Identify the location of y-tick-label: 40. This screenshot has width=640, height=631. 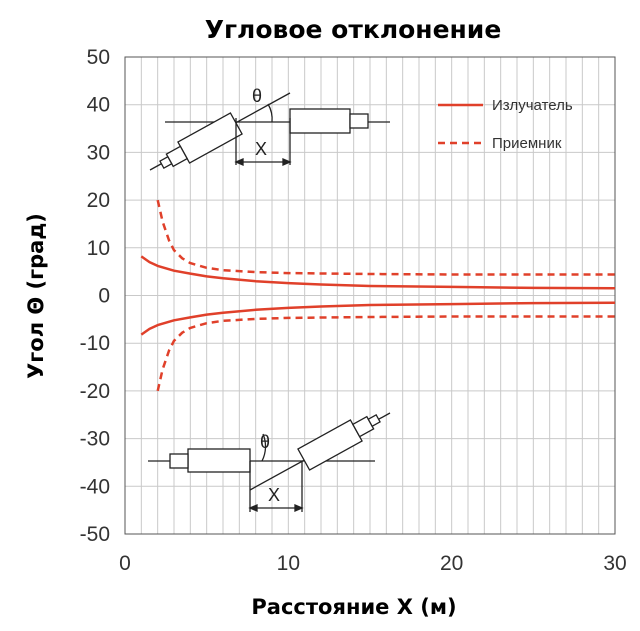
(98, 105).